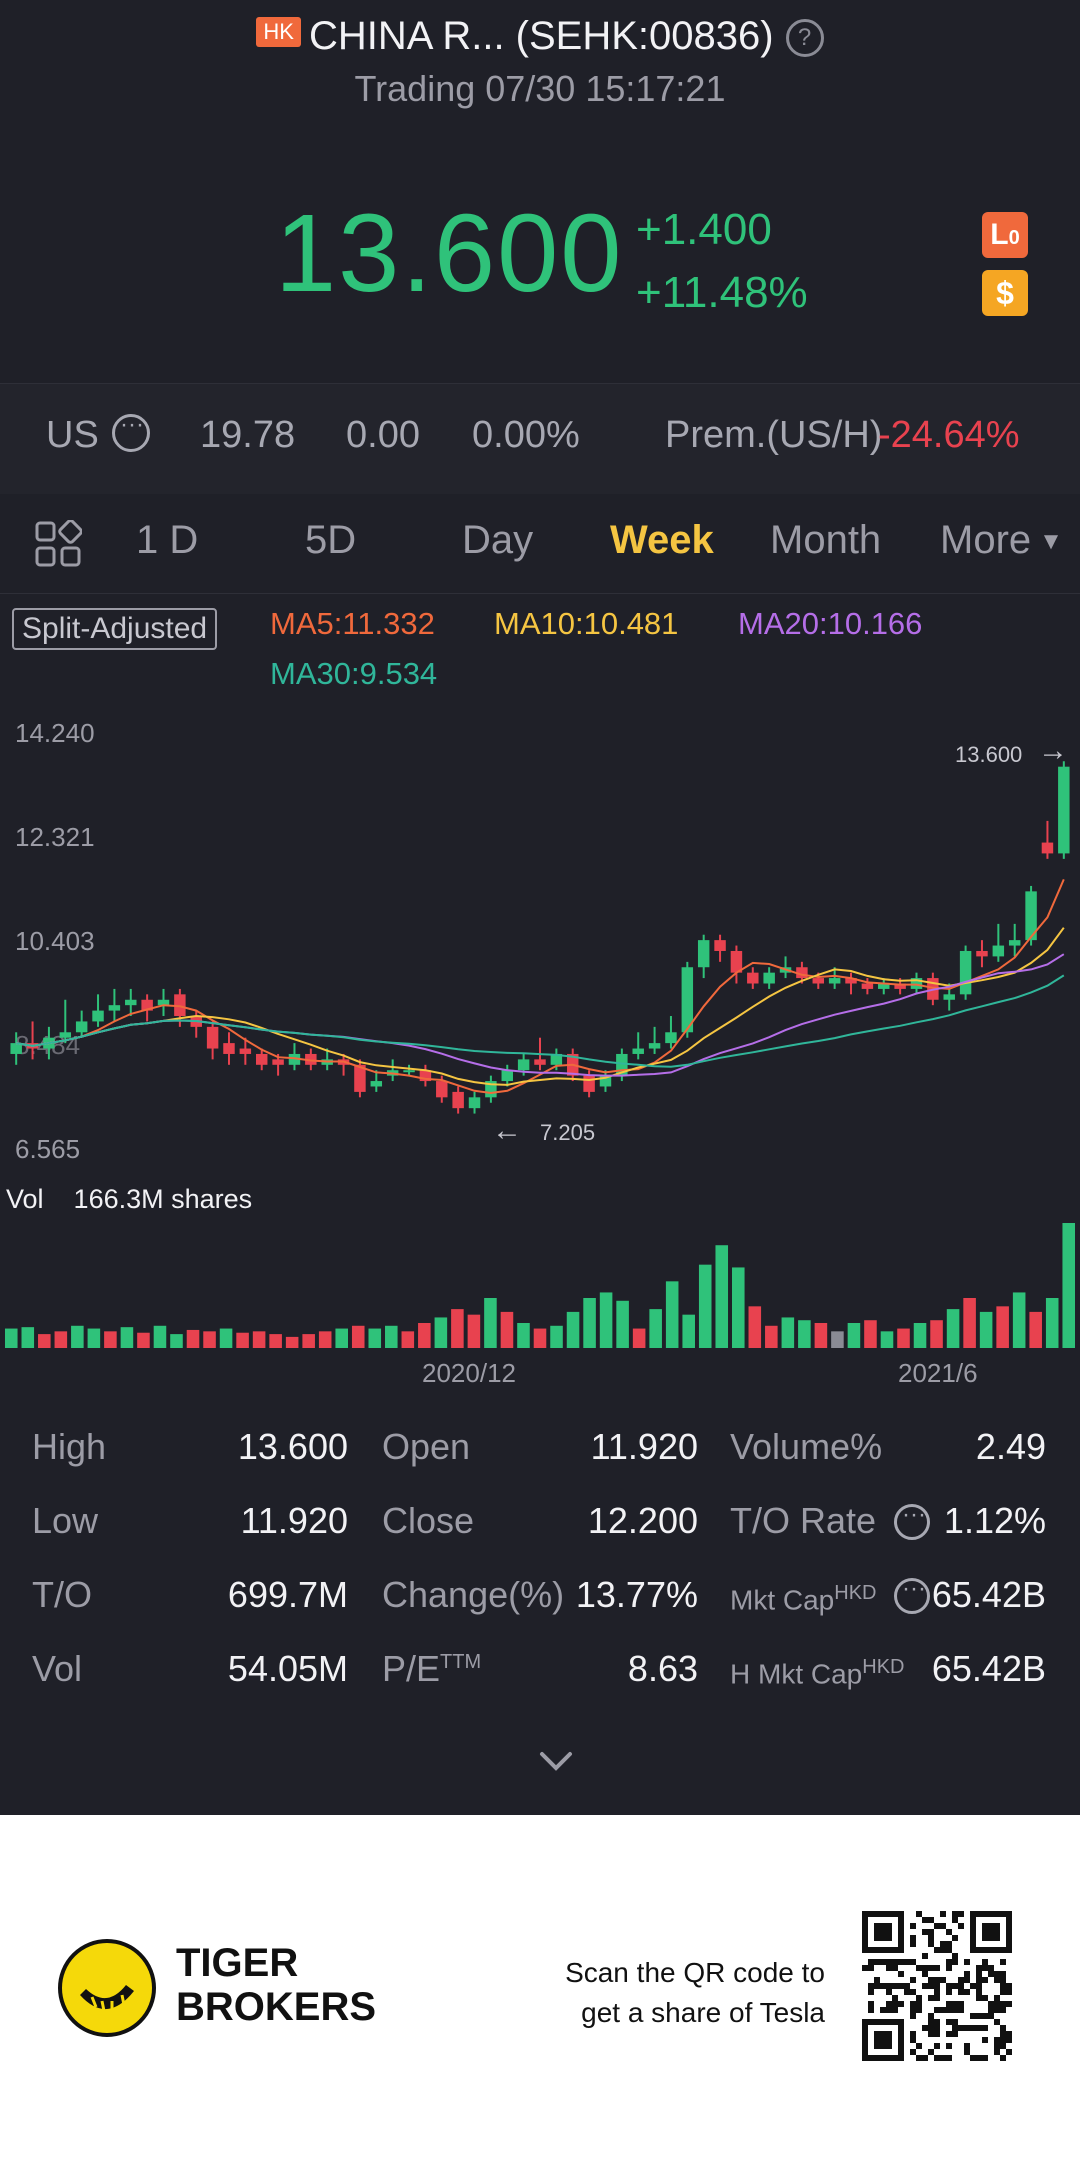 The width and height of the screenshot is (1080, 2159). I want to click on level-badge: L0, so click(1005, 235).